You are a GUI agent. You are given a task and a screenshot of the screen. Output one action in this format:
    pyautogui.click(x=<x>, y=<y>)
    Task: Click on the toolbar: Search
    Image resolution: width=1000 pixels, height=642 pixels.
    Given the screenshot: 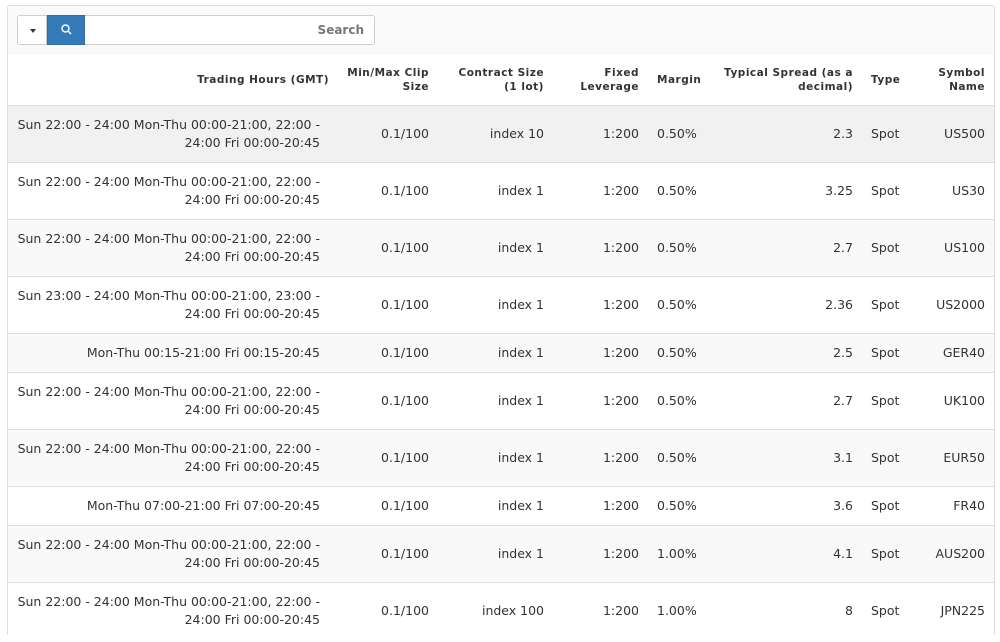 What is the action you would take?
    pyautogui.click(x=196, y=30)
    